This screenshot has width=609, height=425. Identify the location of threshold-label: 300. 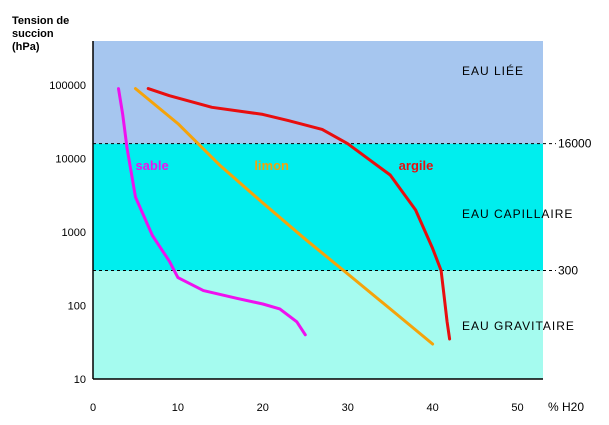
(568, 271).